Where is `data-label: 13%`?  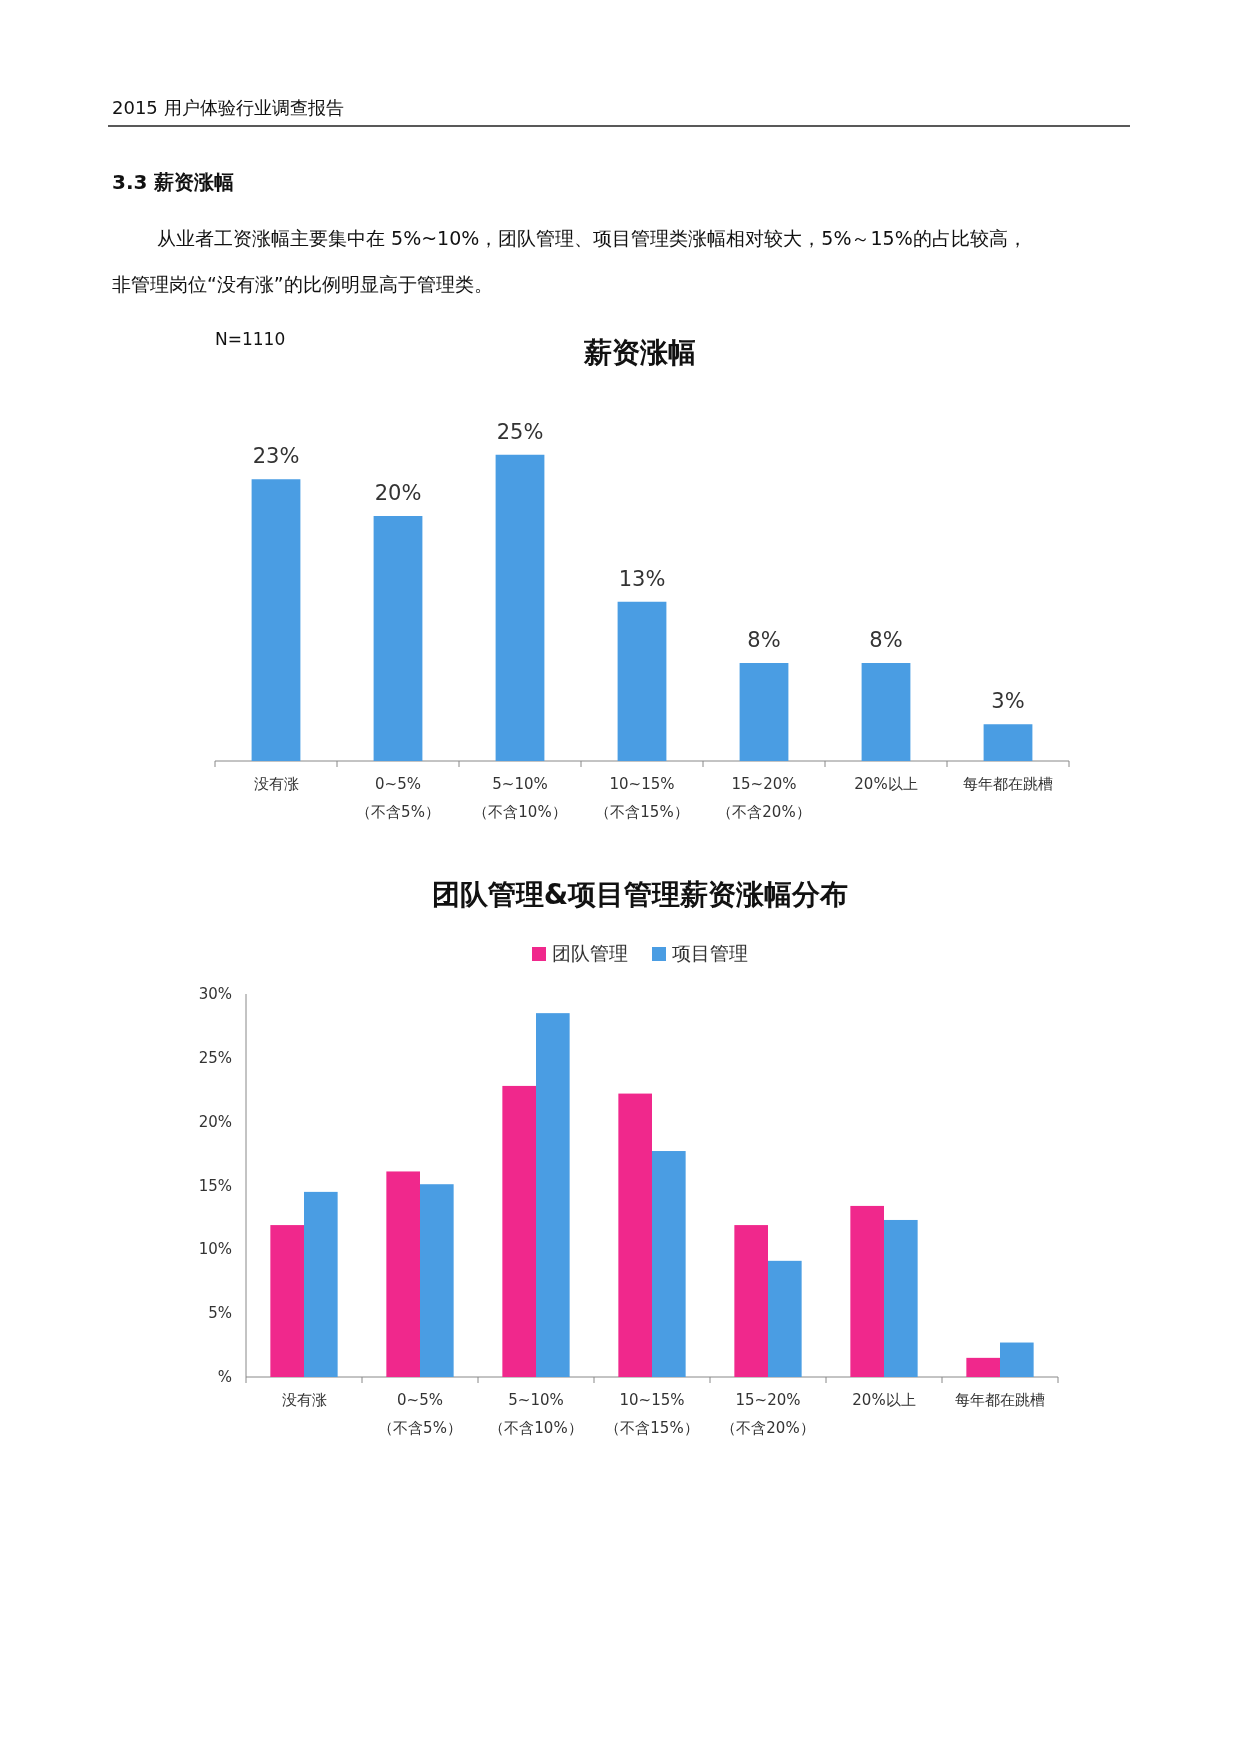 data-label: 13% is located at coordinates (642, 578).